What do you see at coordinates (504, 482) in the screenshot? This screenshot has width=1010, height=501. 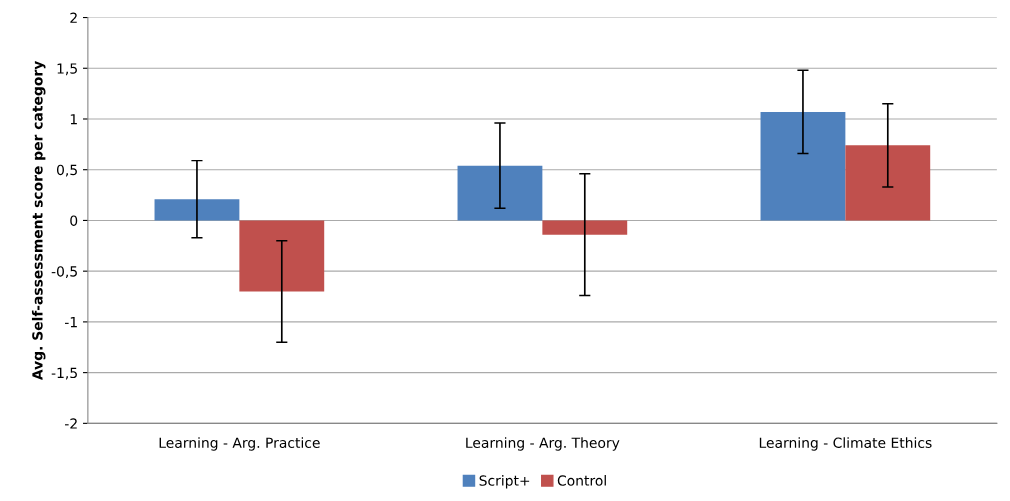 I see `legend-label: Script+` at bounding box center [504, 482].